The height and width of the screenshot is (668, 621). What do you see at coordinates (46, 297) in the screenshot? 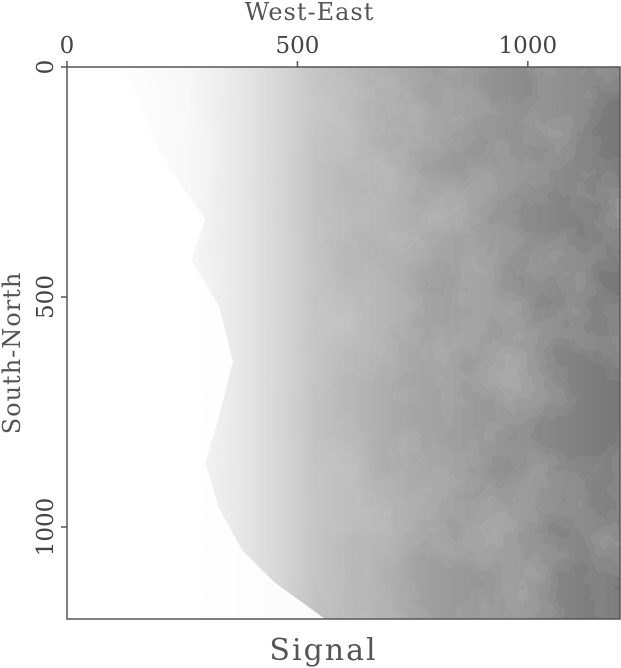
I see `y-tick-label: 500` at bounding box center [46, 297].